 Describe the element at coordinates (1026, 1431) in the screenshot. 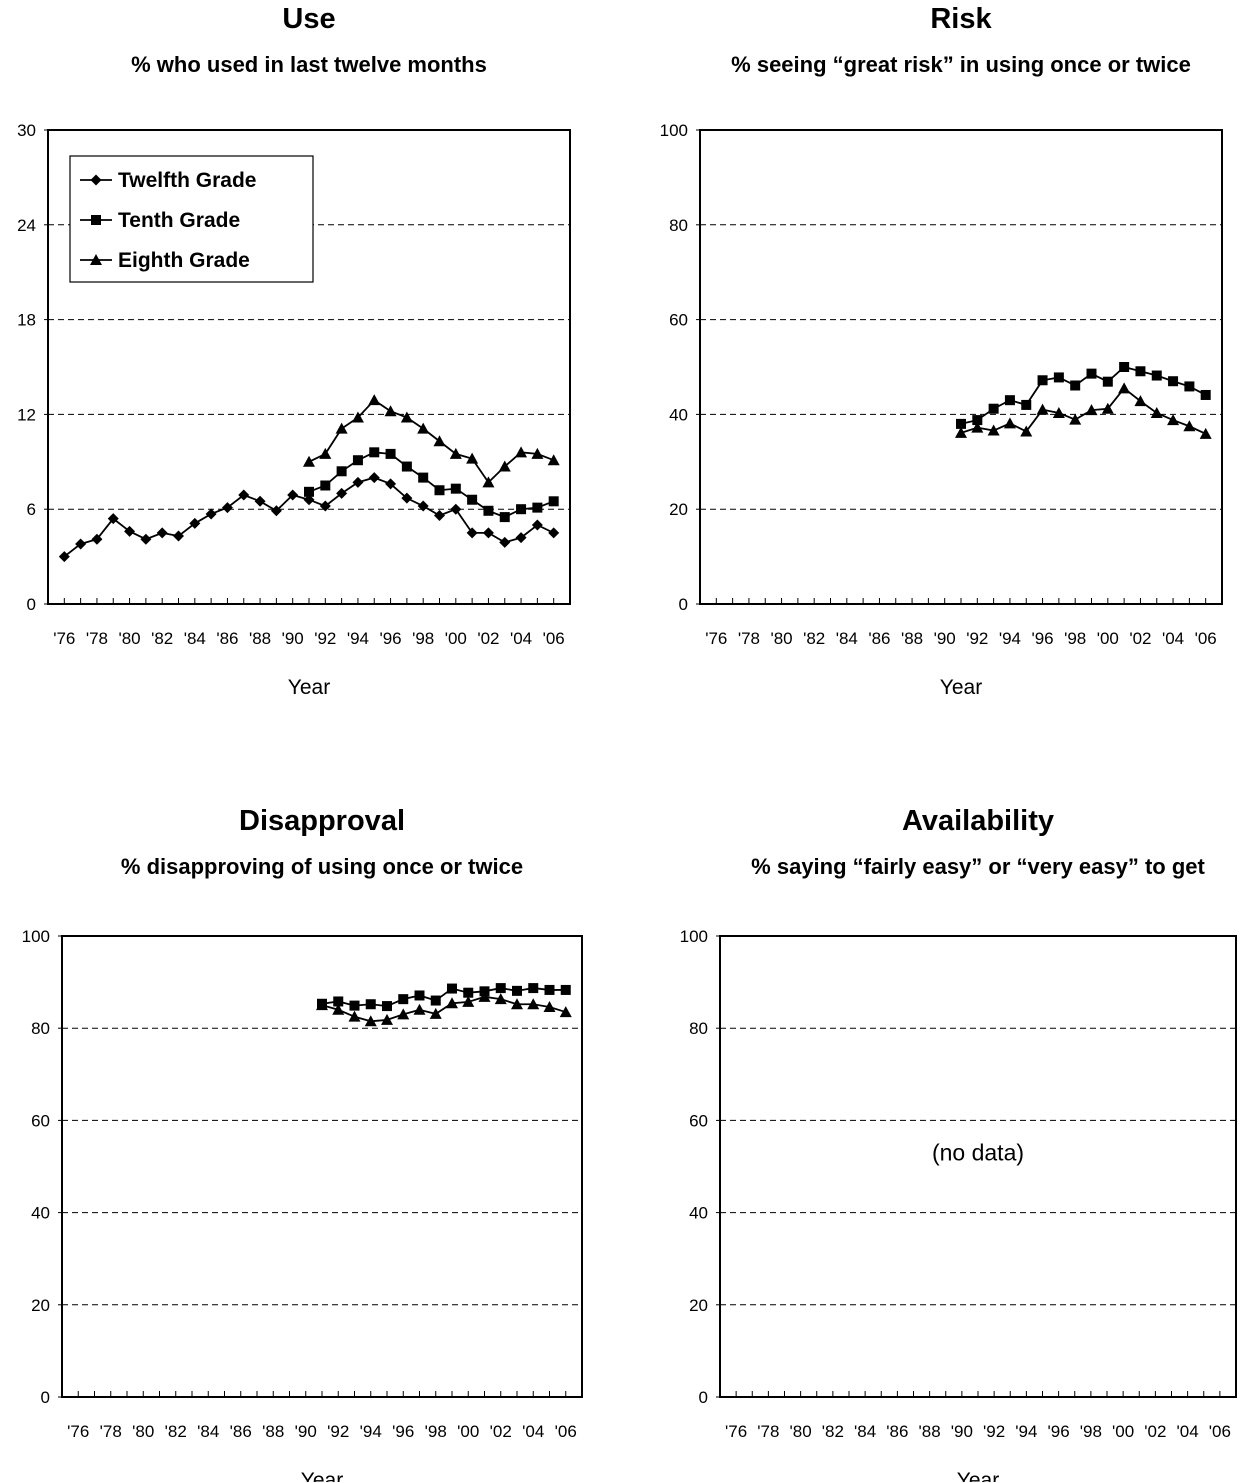

I see `x-tick-label: '94` at that location.